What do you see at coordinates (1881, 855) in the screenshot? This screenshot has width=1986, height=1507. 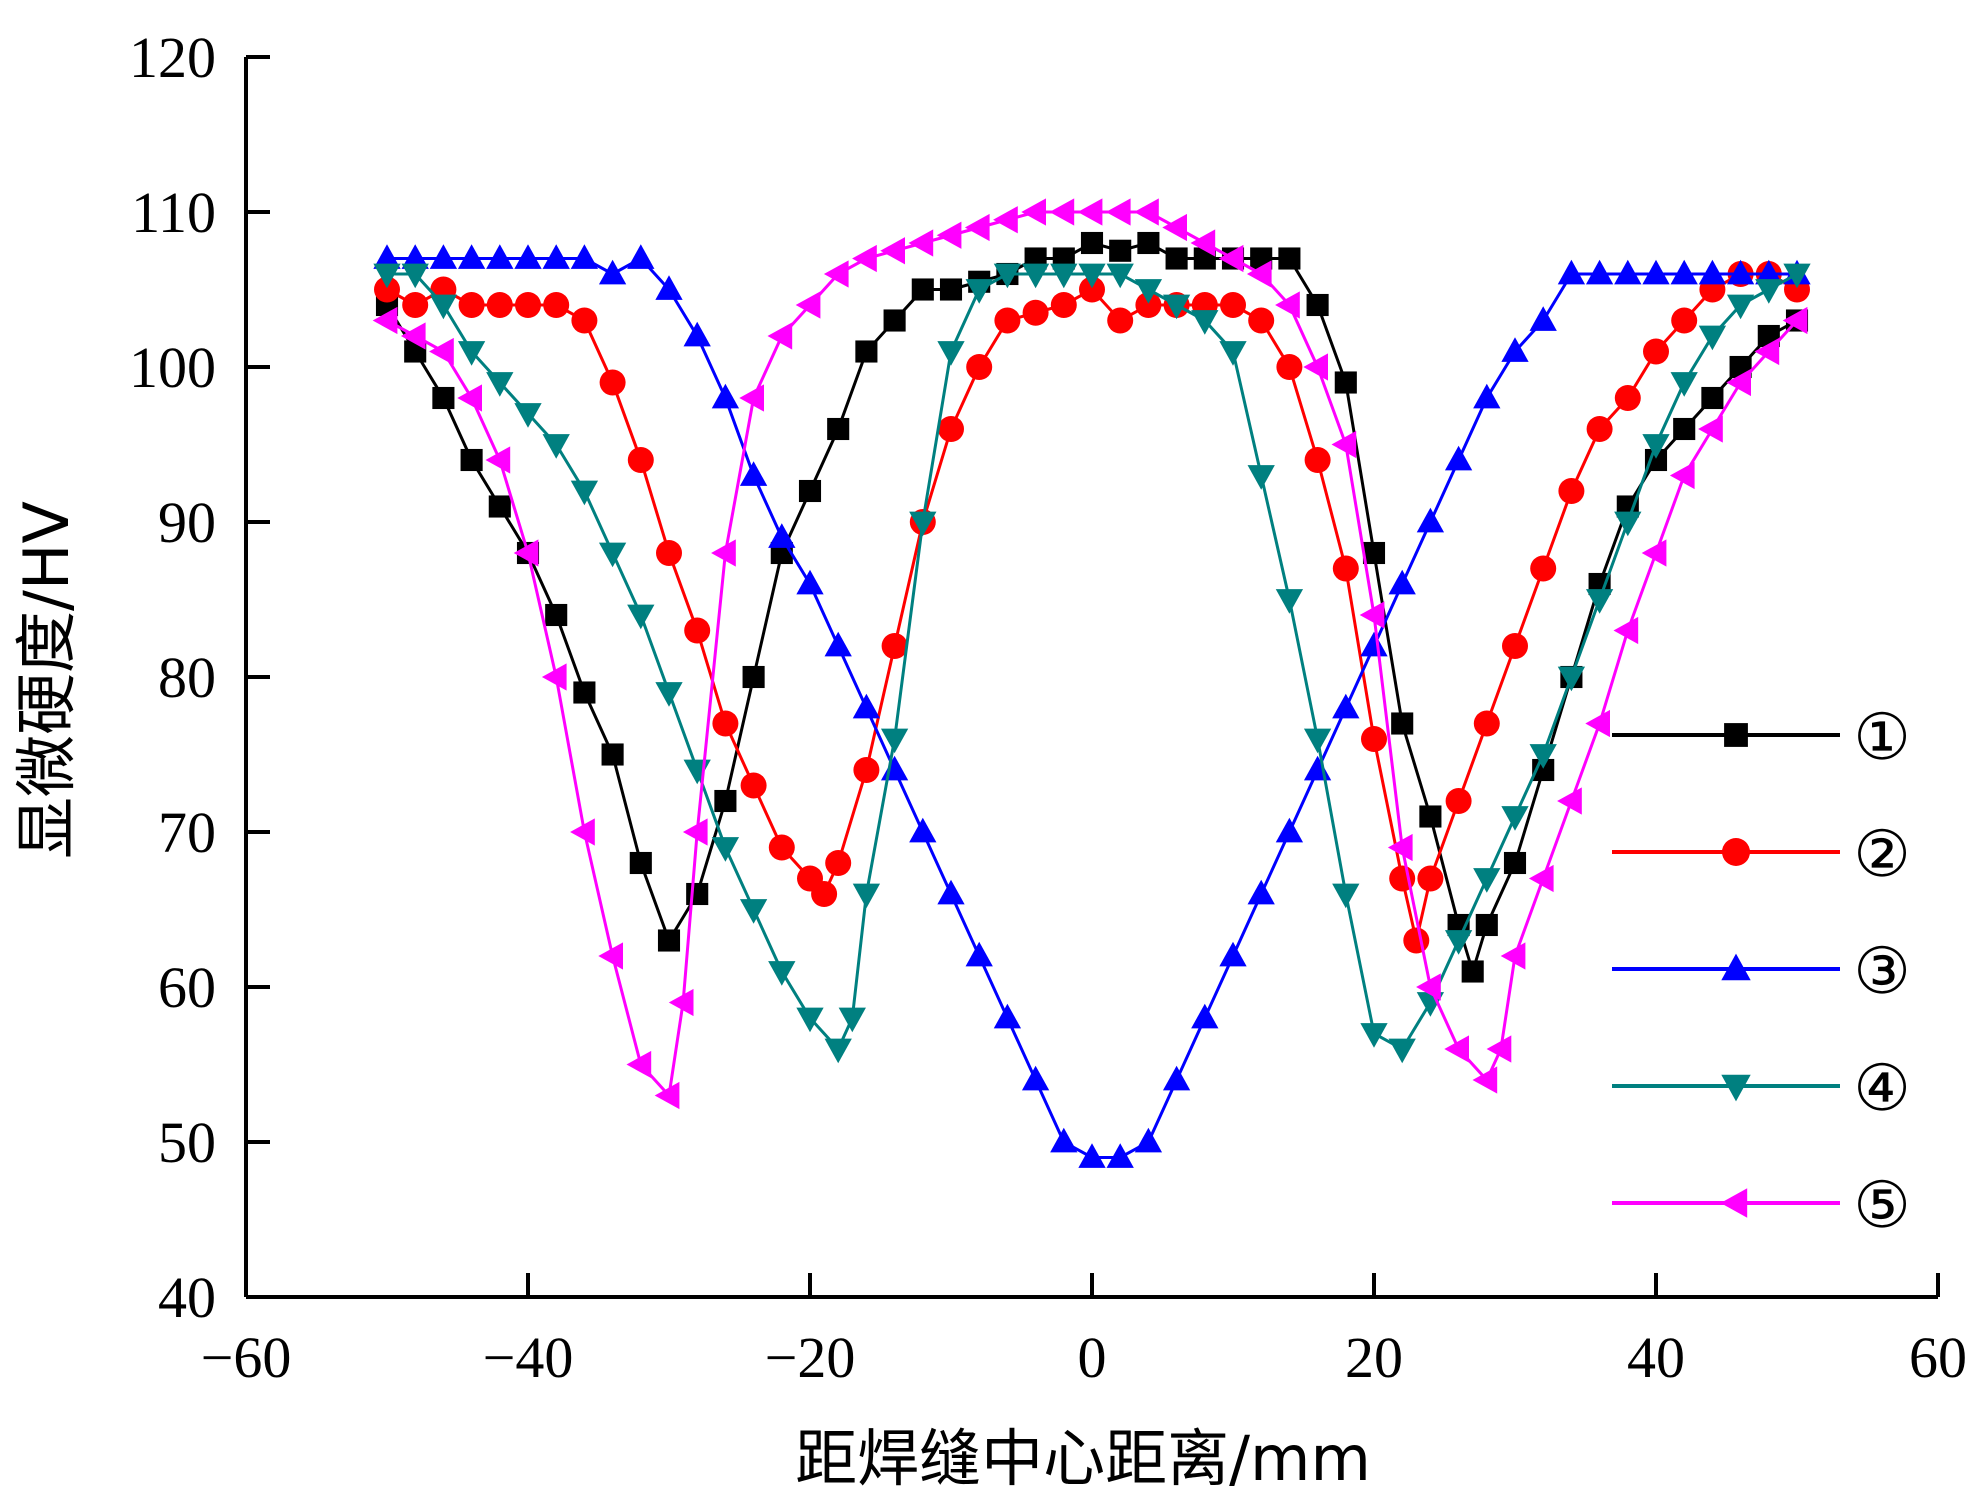 I see `legend-label-2: ②` at bounding box center [1881, 855].